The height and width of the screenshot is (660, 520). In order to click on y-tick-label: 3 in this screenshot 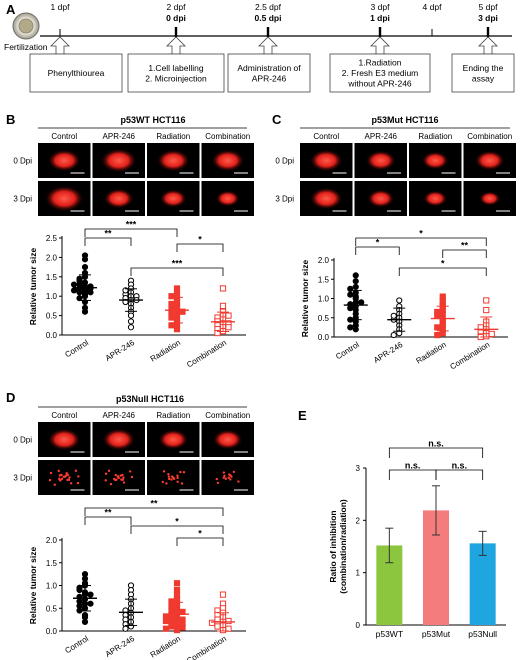, I will do `click(358, 468)`.